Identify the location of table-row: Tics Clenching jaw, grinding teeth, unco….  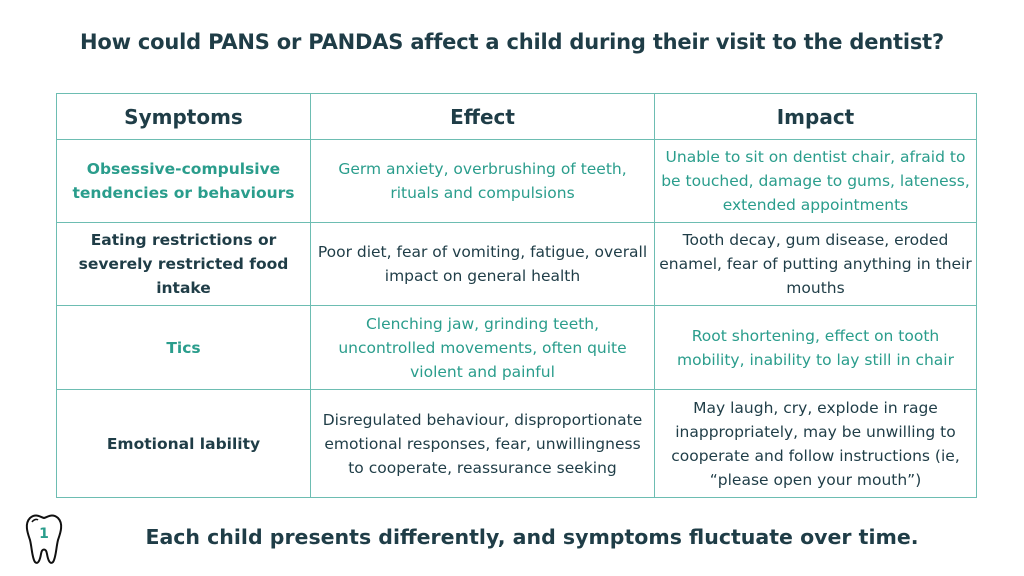
(516, 347).